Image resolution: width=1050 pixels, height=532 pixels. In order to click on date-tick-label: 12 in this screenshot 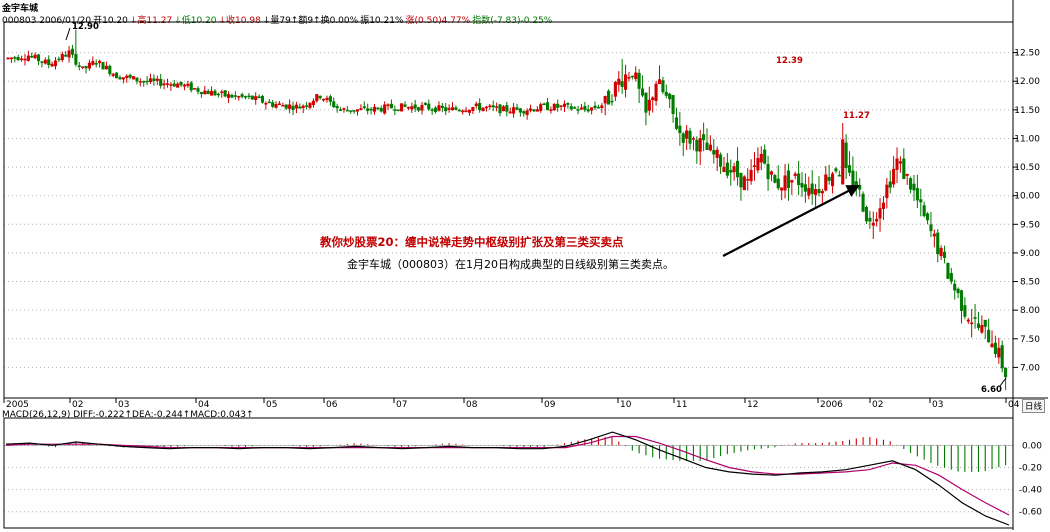, I will do `click(752, 405)`.